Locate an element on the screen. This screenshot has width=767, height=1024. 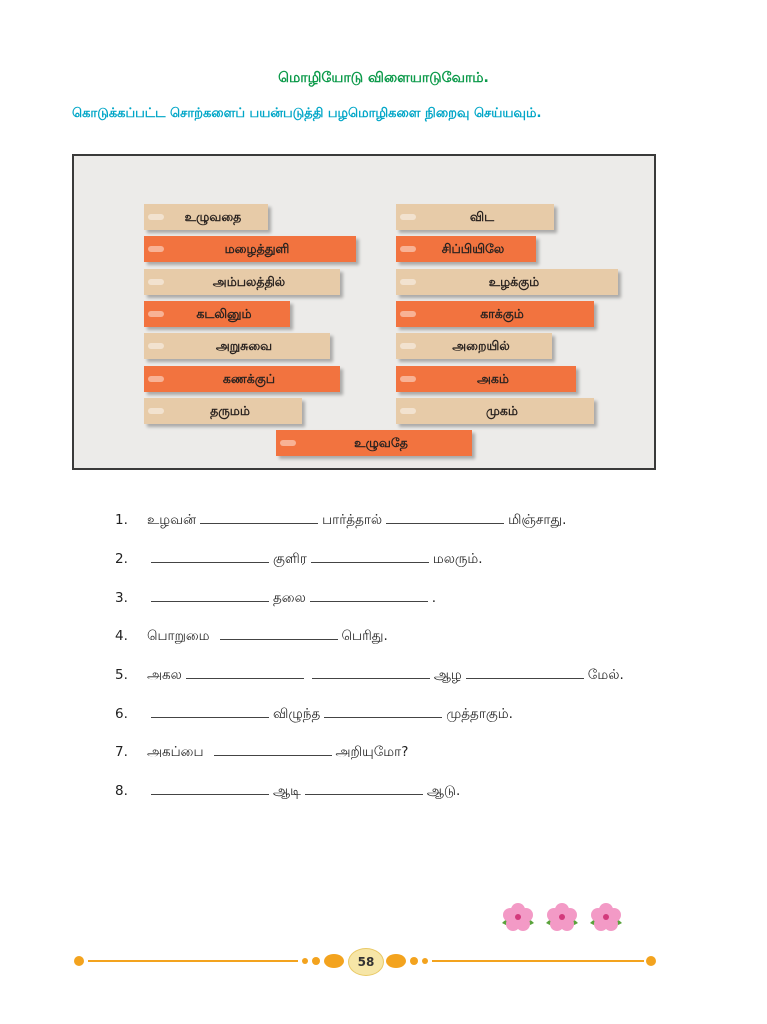
exercise-item: 4. பொறுமை பெரிது. is located at coordinates (251, 635).